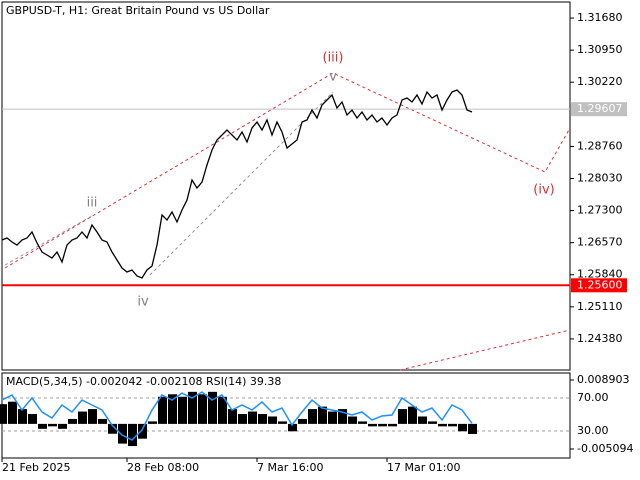 The height and width of the screenshot is (480, 640). What do you see at coordinates (603, 379) in the screenshot?
I see `y-tick-label: 0.008903` at bounding box center [603, 379].